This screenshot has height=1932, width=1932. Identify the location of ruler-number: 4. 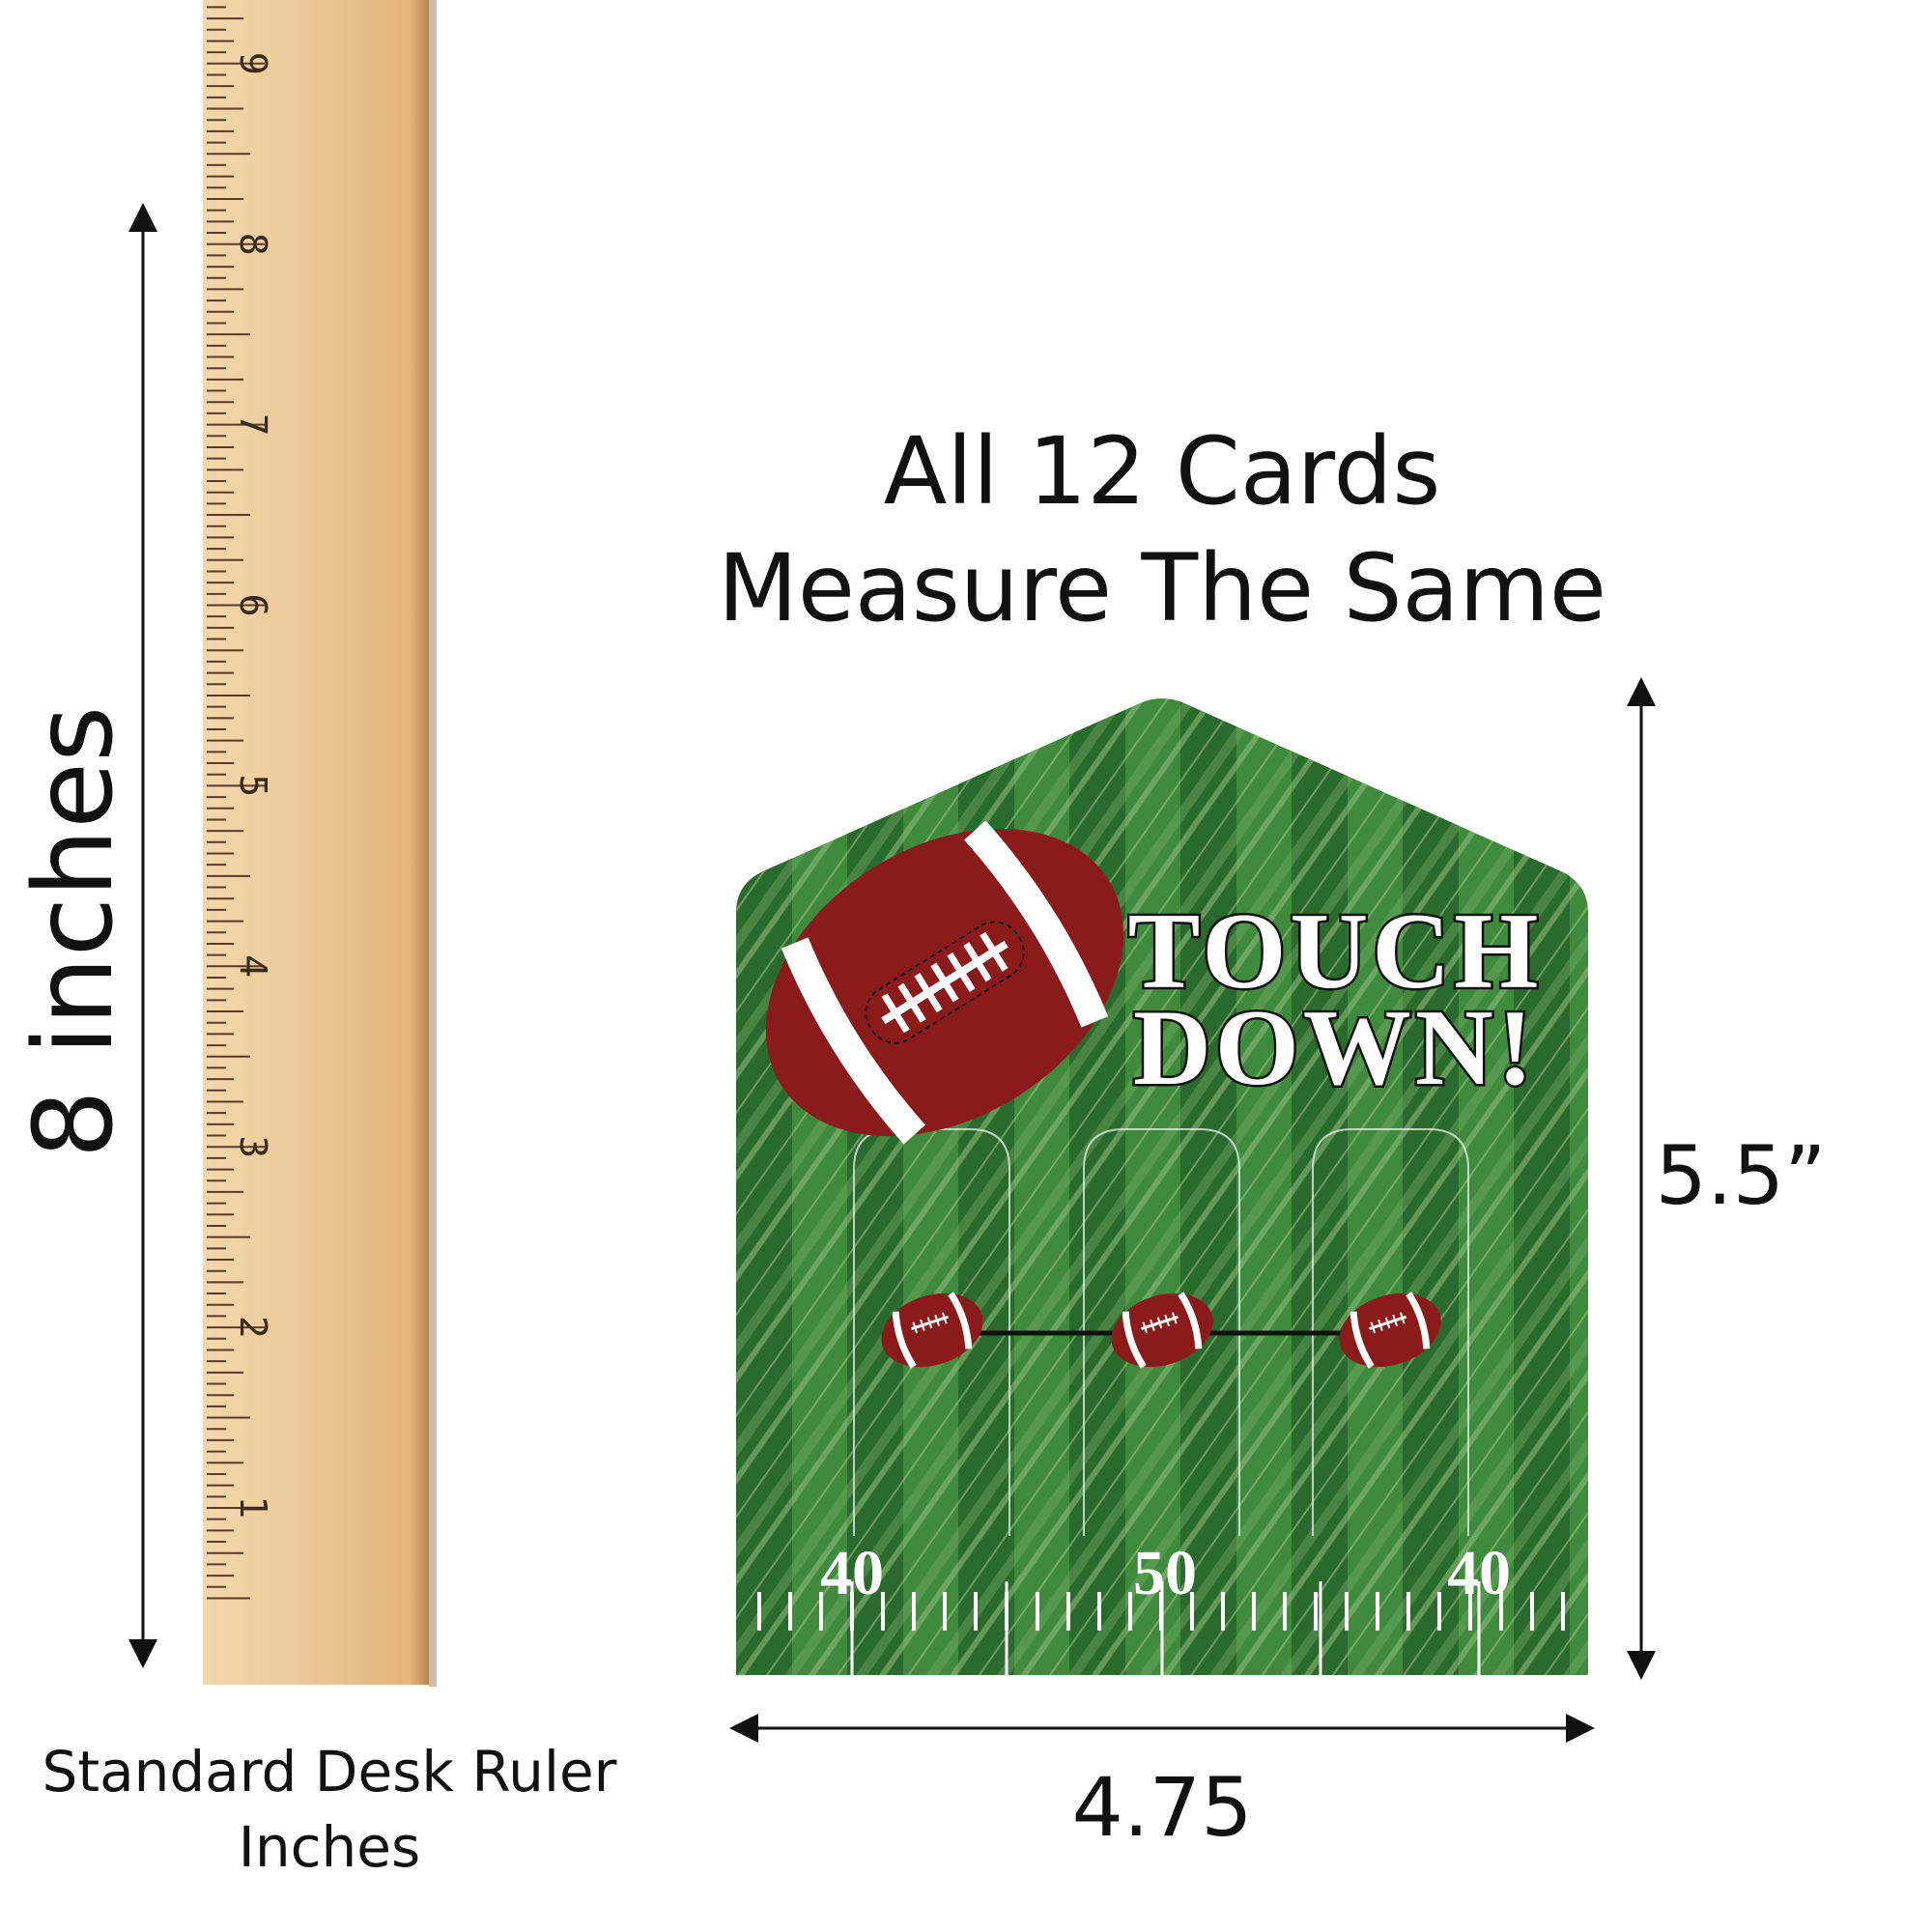
(253, 966).